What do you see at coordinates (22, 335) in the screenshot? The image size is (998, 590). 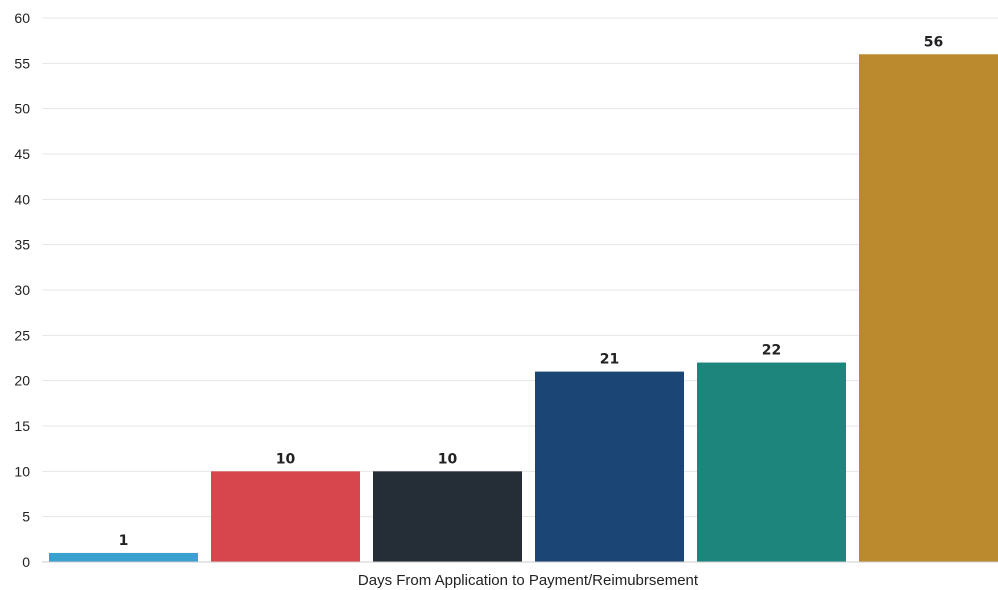 I see `y-tick-label: 25` at bounding box center [22, 335].